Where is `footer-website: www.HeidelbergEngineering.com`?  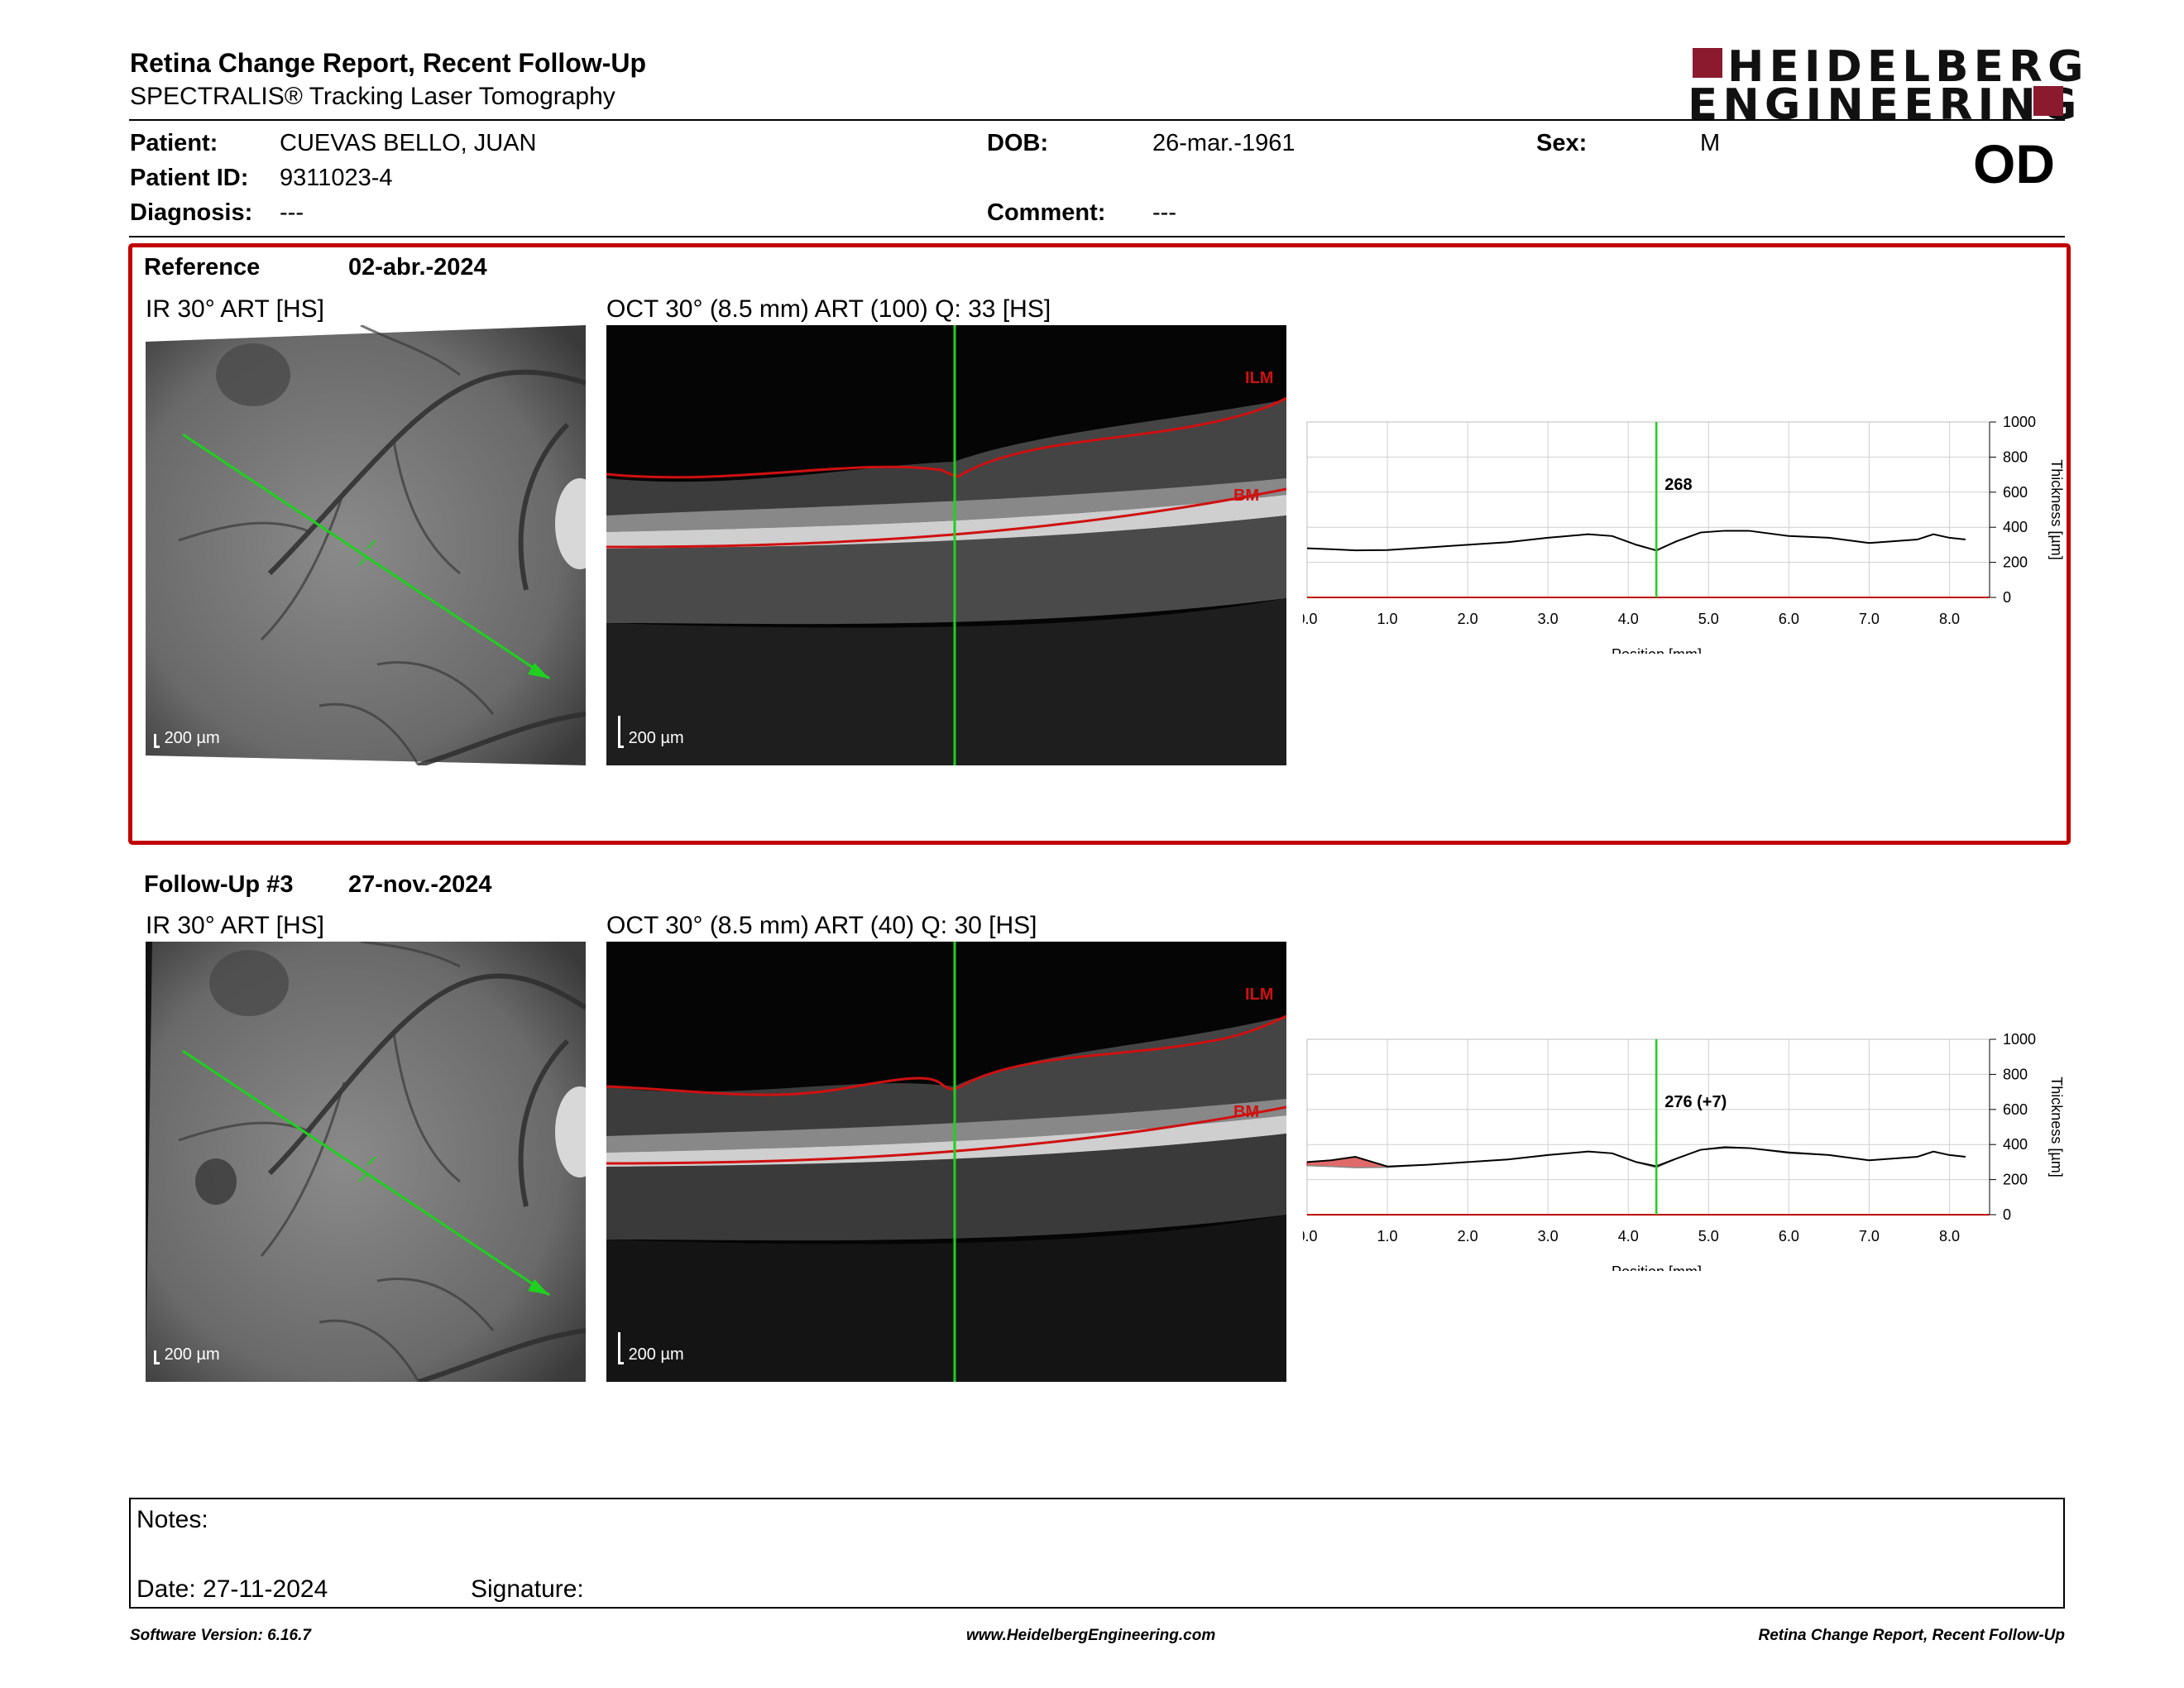 footer-website: www.HeidelbergEngineering.com is located at coordinates (1091, 1635).